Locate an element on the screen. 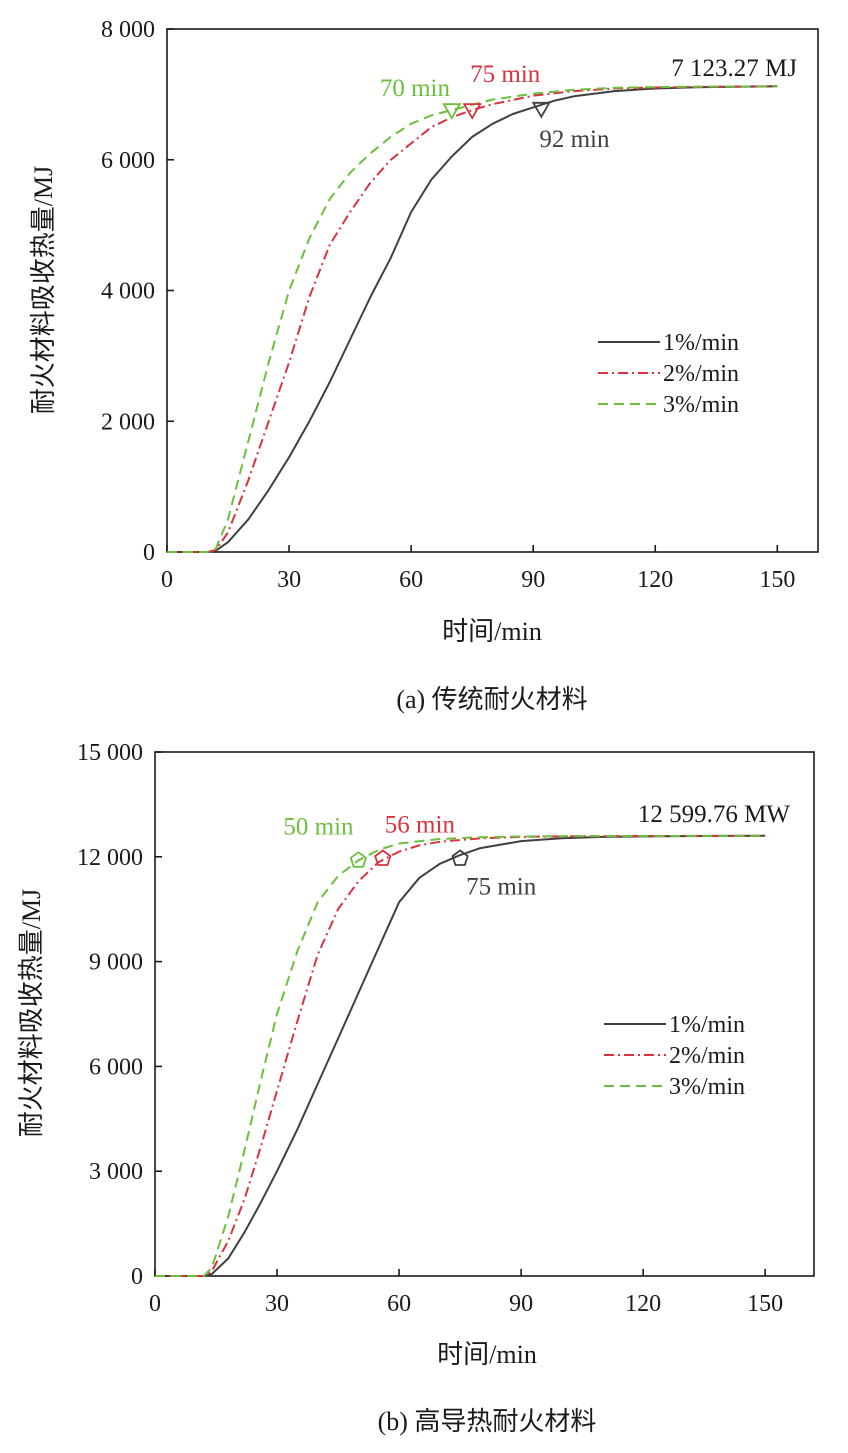 This screenshot has height=1453, width=848. marker-label-2: 75 min is located at coordinates (505, 74).